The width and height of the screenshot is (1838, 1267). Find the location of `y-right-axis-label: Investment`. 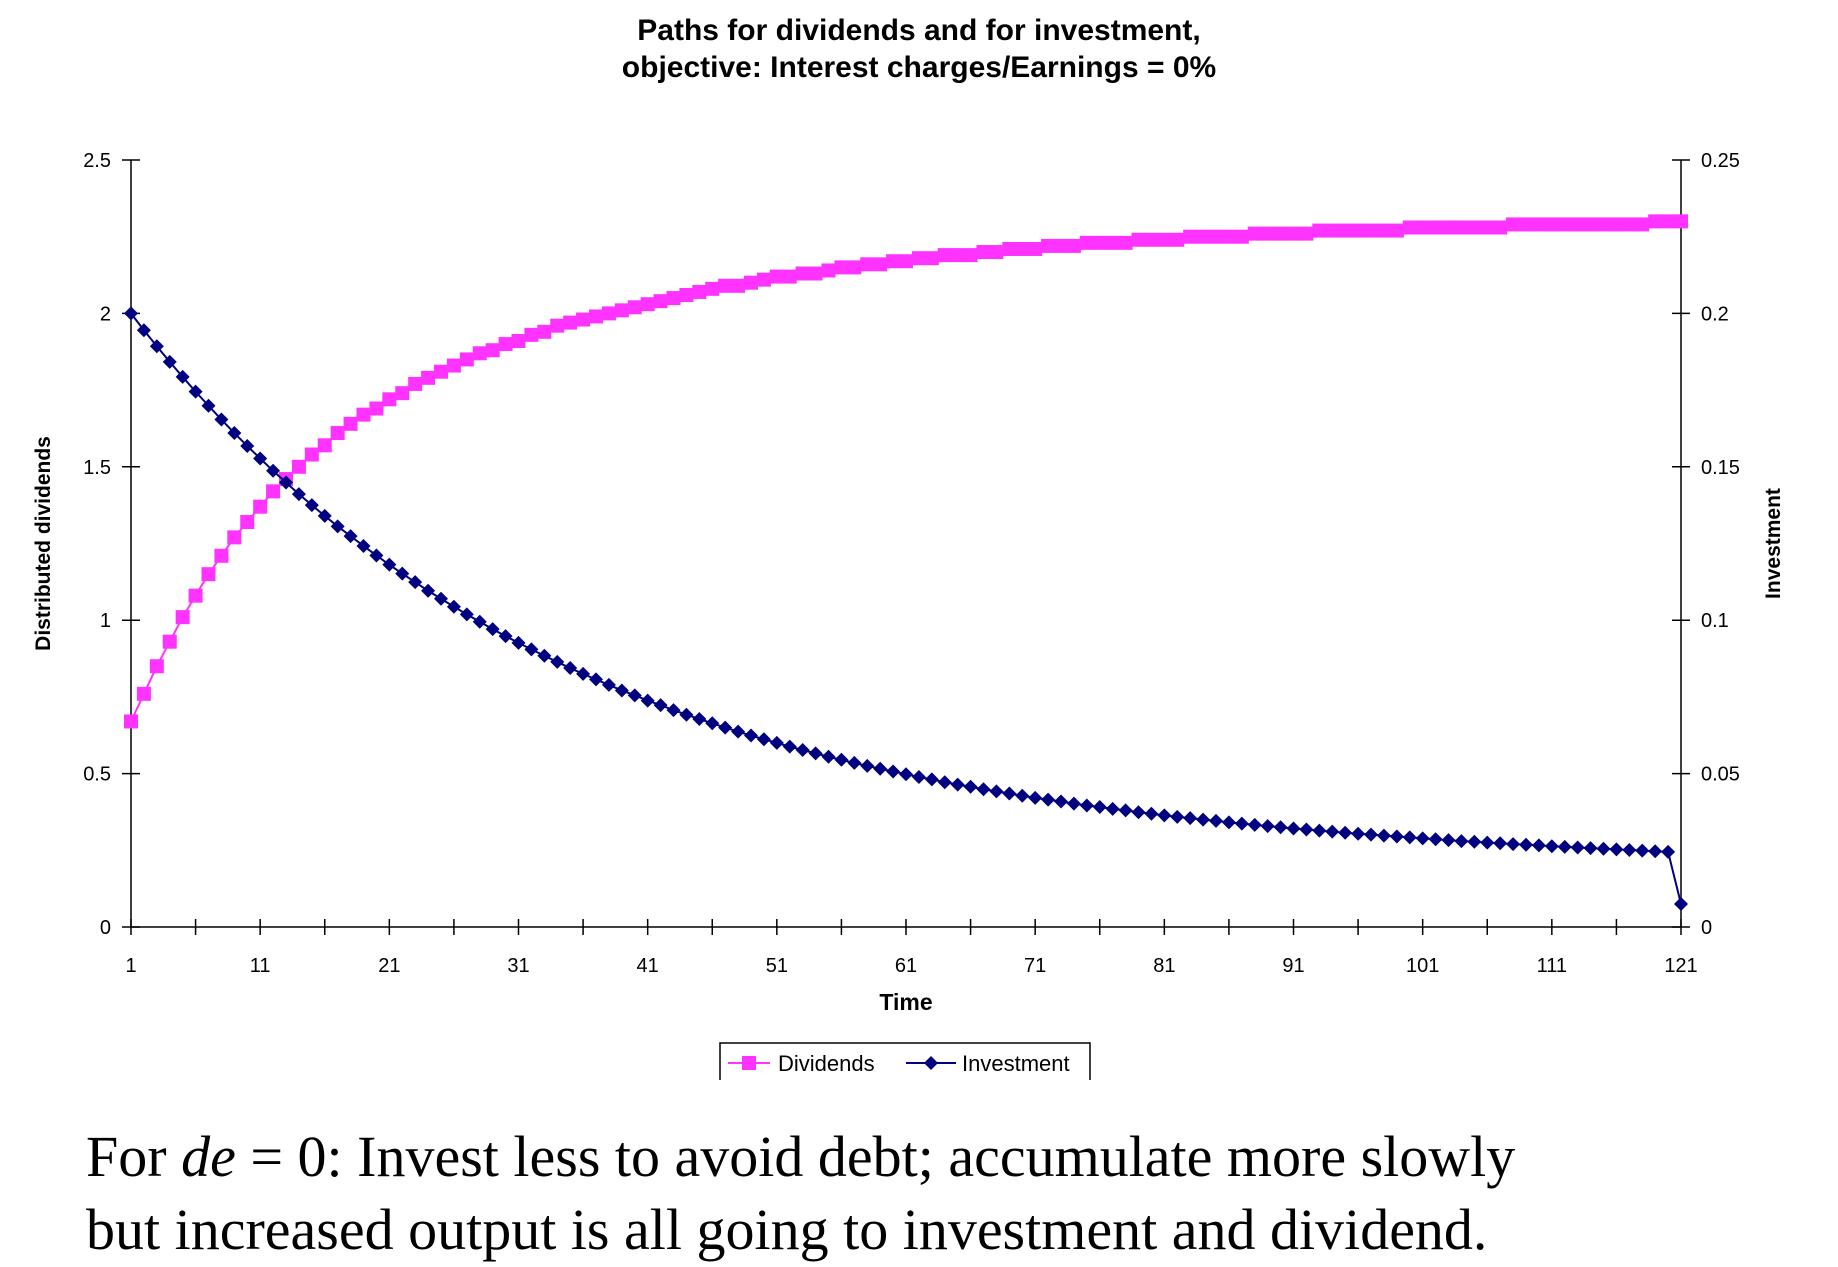

y-right-axis-label: Investment is located at coordinates (1773, 543).